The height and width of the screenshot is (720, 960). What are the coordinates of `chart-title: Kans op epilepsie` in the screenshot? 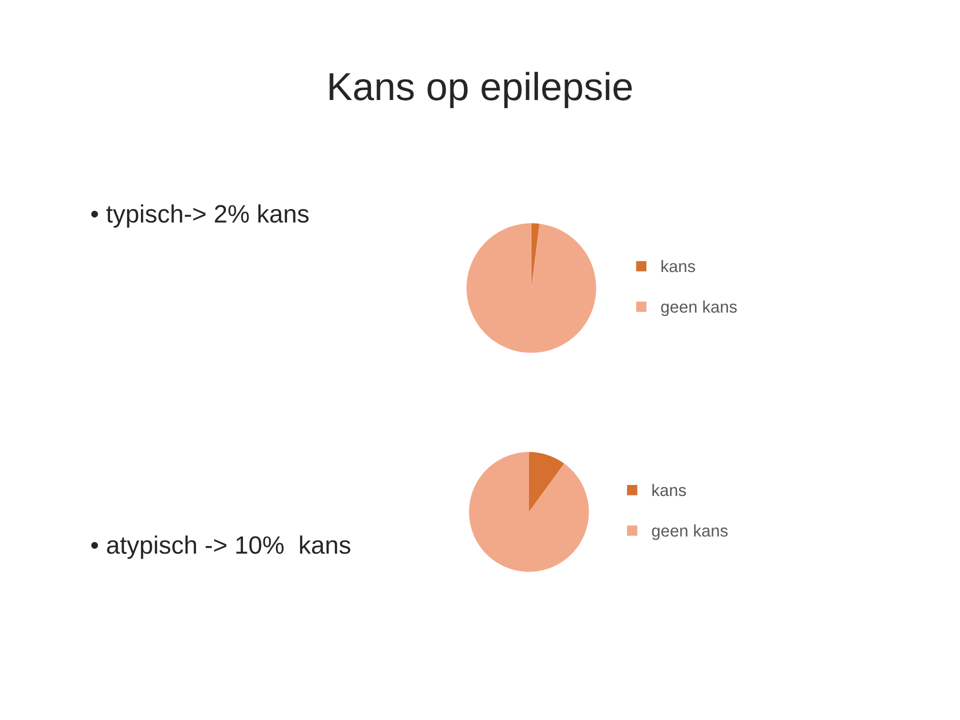 It's located at (481, 90).